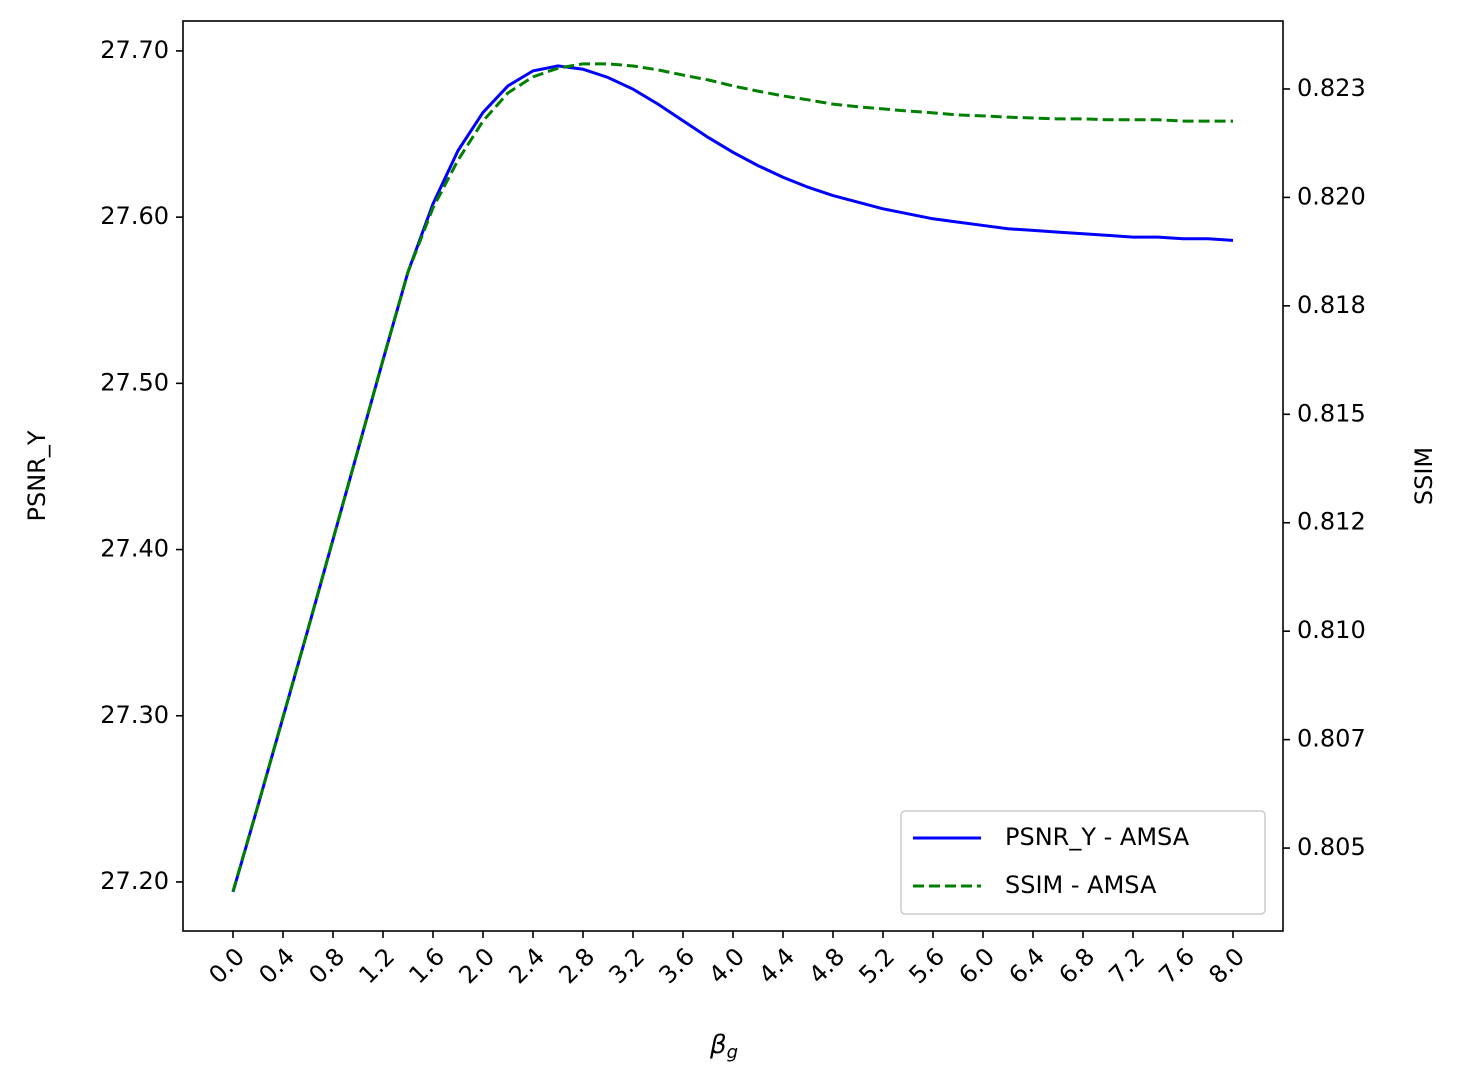 This screenshot has width=1464, height=1087. I want to click on x-tick-label: 4.8, so click(826, 965).